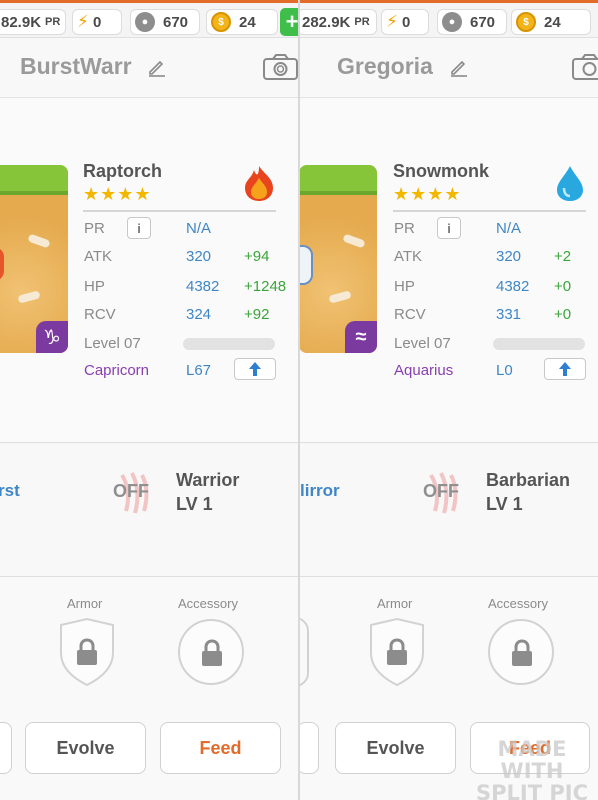 The height and width of the screenshot is (800, 598). Describe the element at coordinates (52, 337) in the screenshot. I see `zodiac-badge: ♑` at that location.